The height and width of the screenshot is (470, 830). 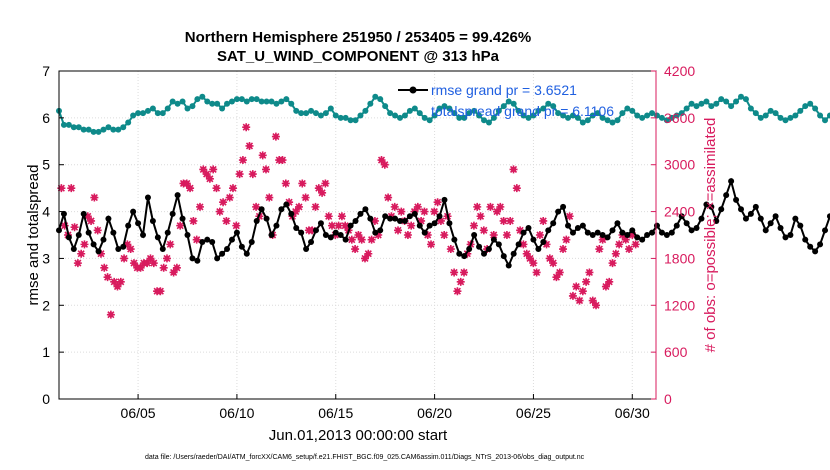 What do you see at coordinates (46, 258) in the screenshot?
I see `y-left-tick-label: 3` at bounding box center [46, 258].